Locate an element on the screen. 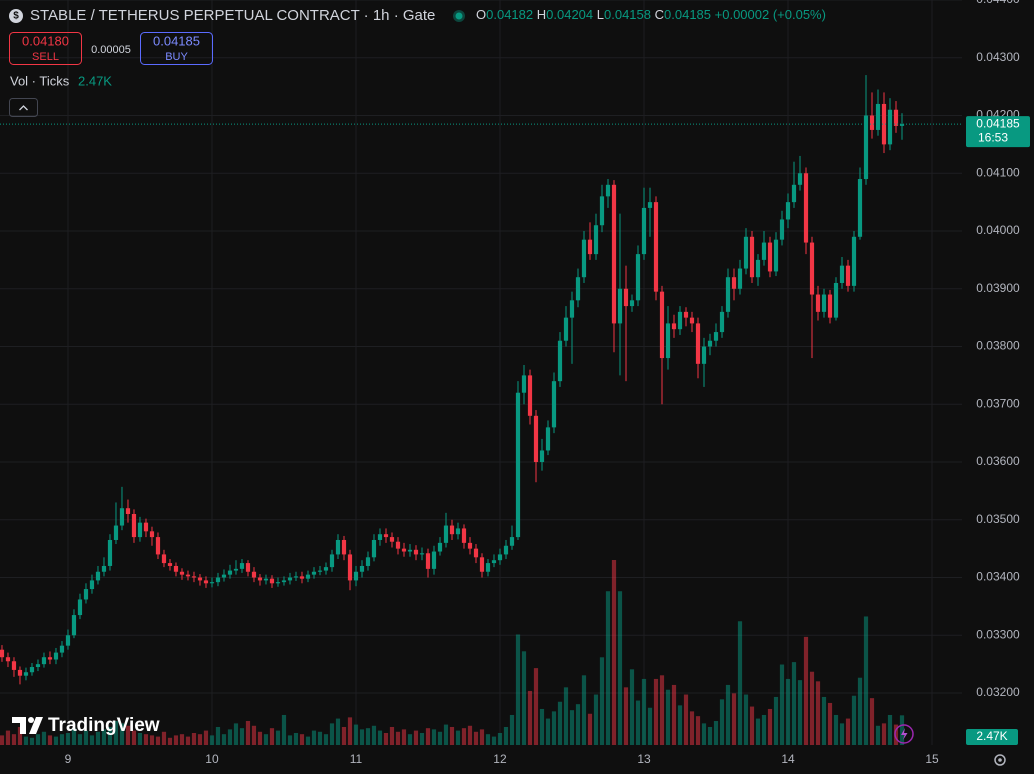  y-tick-label: 0.03200 is located at coordinates (998, 692).